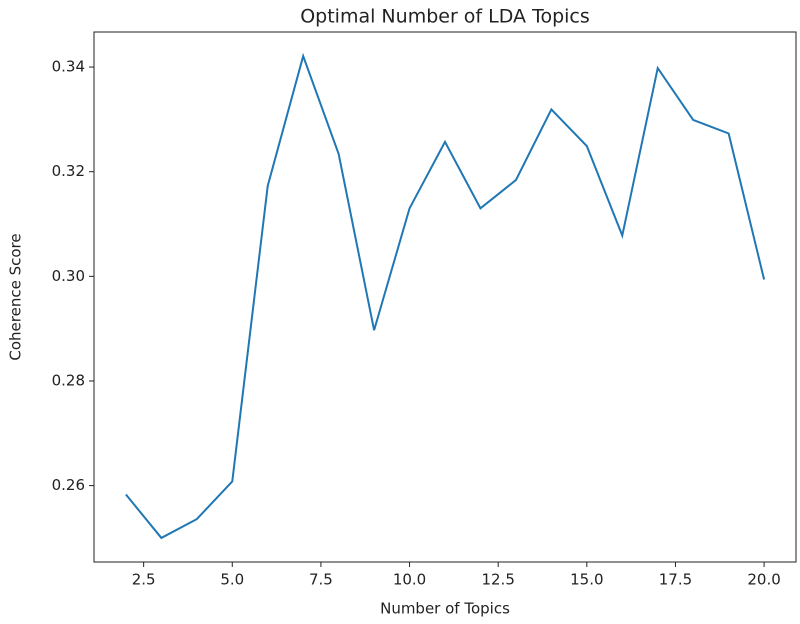 This screenshot has height=624, width=800. Describe the element at coordinates (497, 580) in the screenshot. I see `x-tick-label: 12.5` at that location.